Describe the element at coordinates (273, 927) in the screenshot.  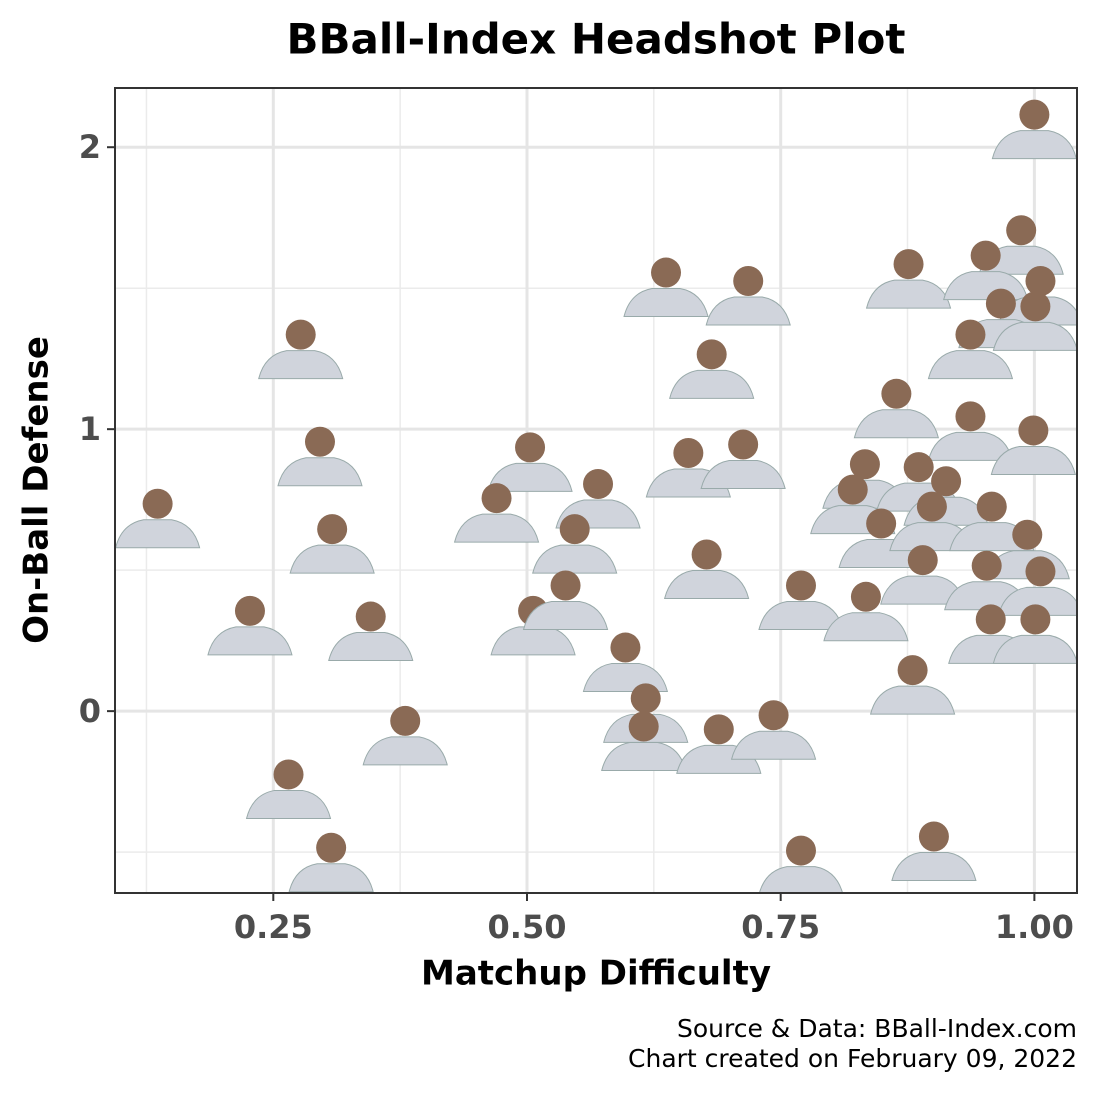
I see `x-tick-label: 0.25` at that location.